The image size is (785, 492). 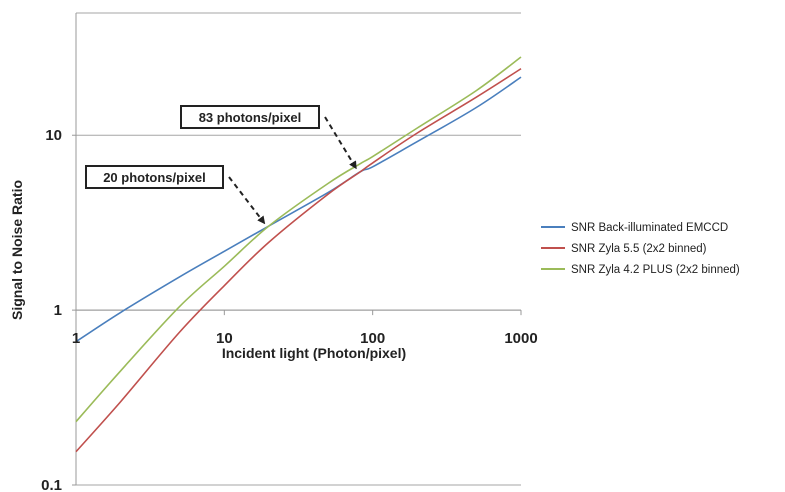 I want to click on legend-label-1: SNR Zyla 5.5 (2x2 binned), so click(x=639, y=249).